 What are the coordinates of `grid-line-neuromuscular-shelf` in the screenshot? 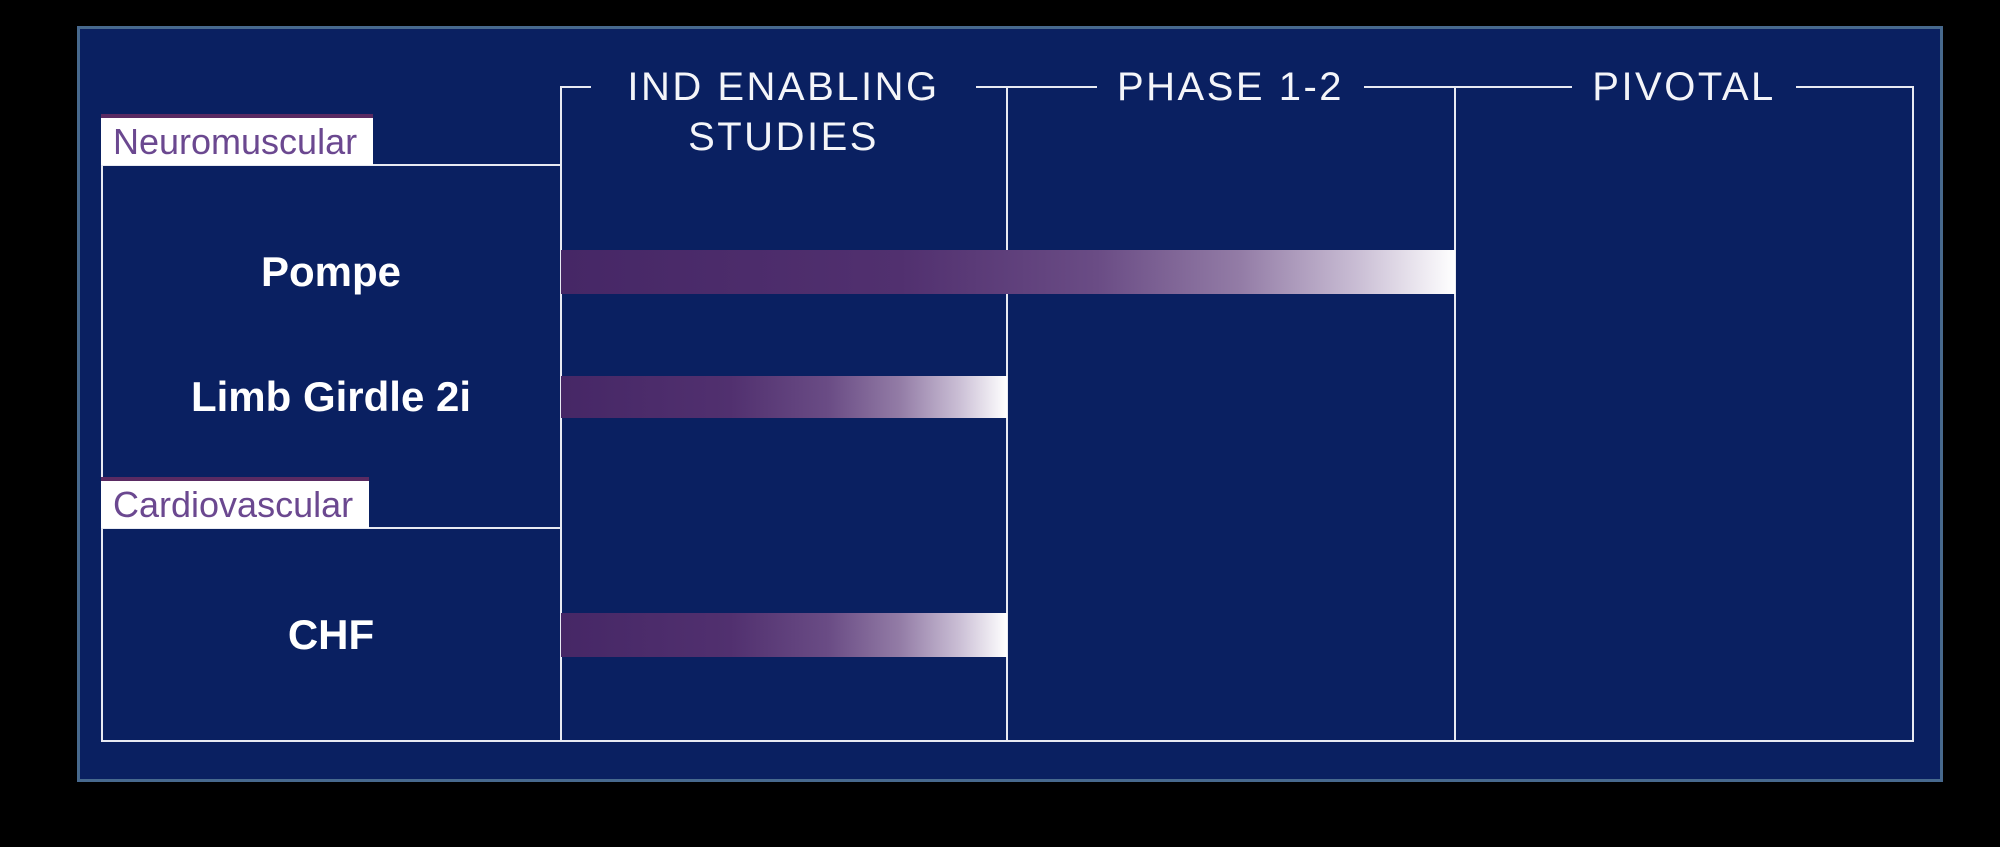 It's located at (331, 165).